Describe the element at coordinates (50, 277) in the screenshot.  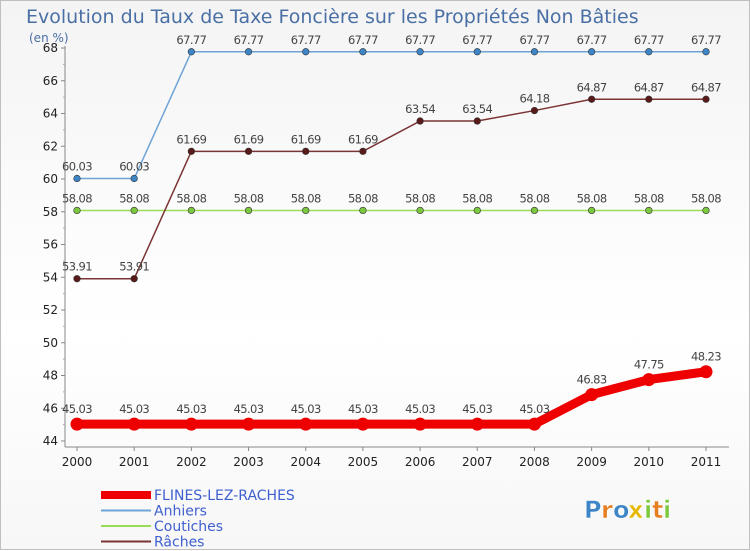
I see `y-tick-label: 54` at that location.